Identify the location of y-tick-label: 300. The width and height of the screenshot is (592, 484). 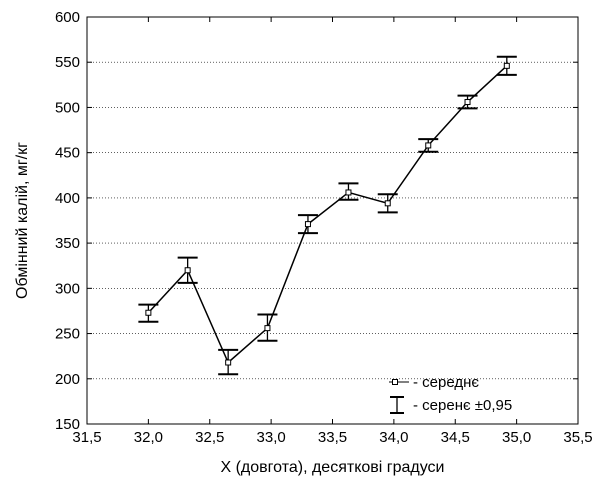
(67, 288).